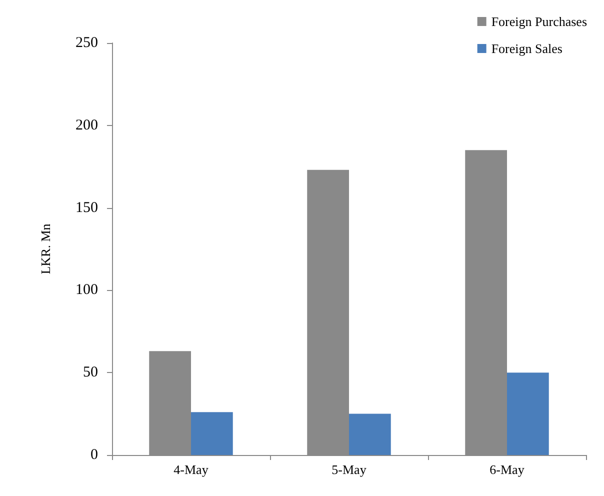 The width and height of the screenshot is (604, 496). What do you see at coordinates (87, 43) in the screenshot?
I see `y-tick-label: 250` at bounding box center [87, 43].